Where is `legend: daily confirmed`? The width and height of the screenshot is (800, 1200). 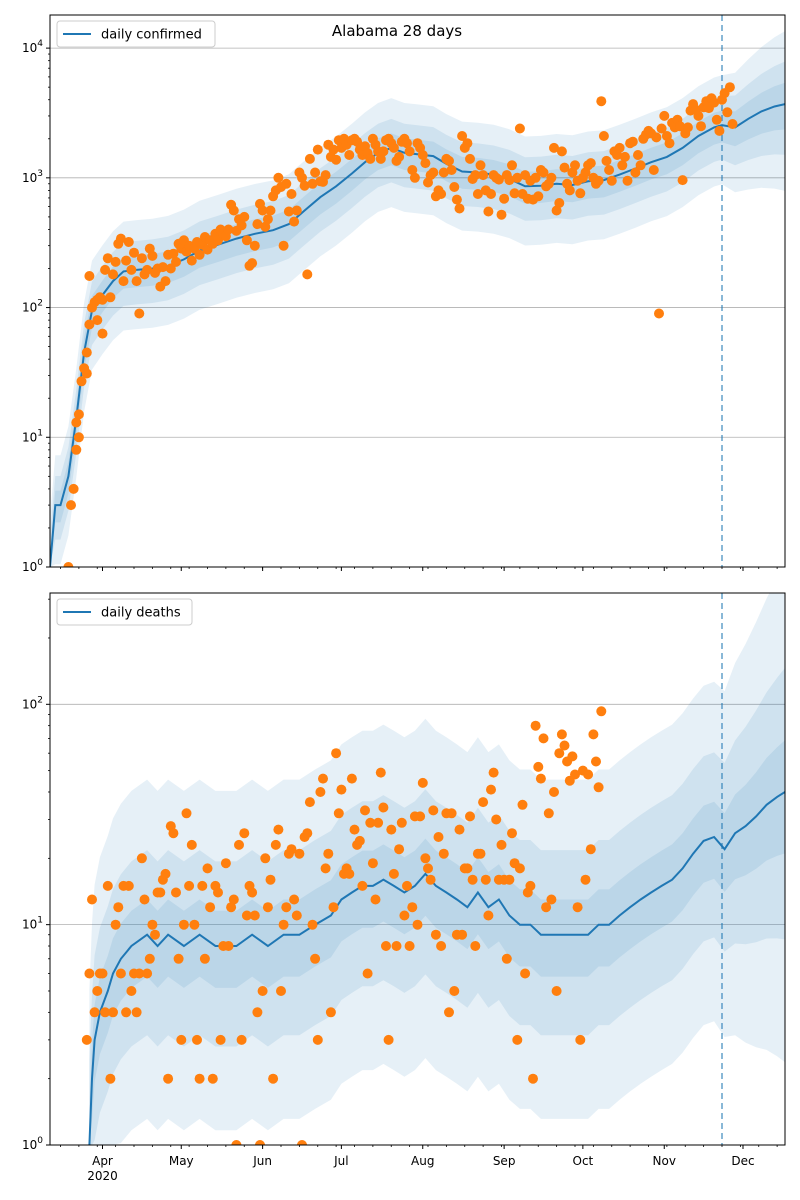
legend: daily confirmed is located at coordinates (136, 34).